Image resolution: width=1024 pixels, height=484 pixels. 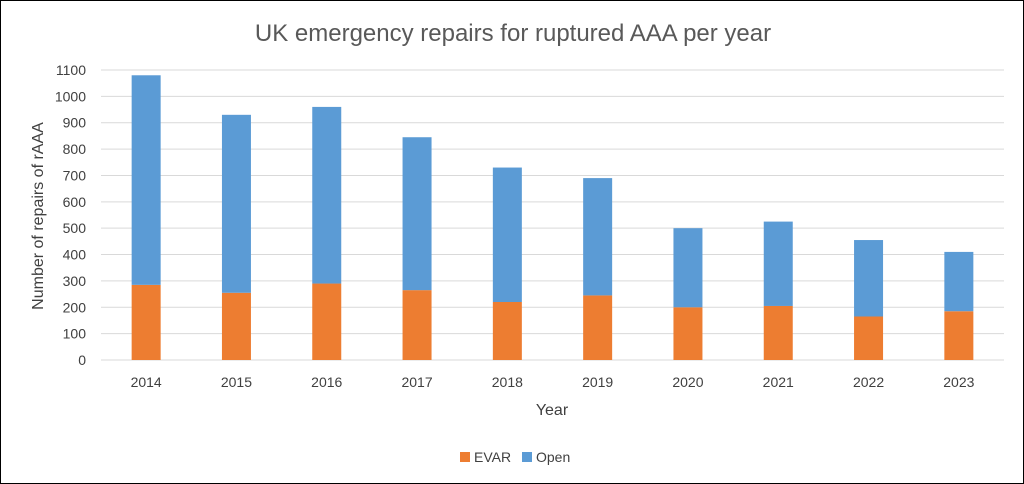 I want to click on x-tick-label: 2020, so click(x=687, y=382).